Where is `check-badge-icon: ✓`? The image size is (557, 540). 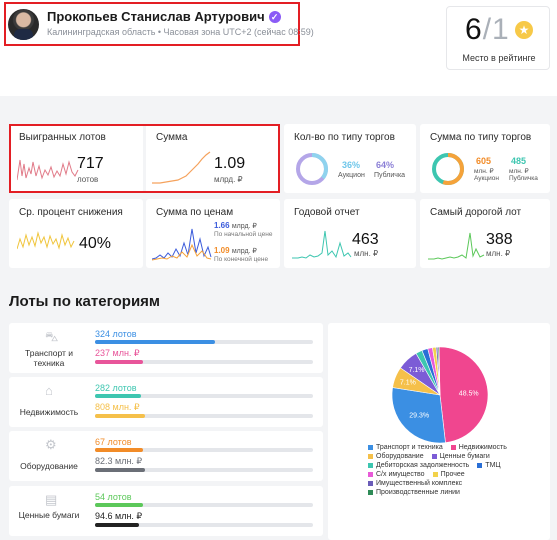
check-badge-icon: ✓ is located at coordinates (274, 17).